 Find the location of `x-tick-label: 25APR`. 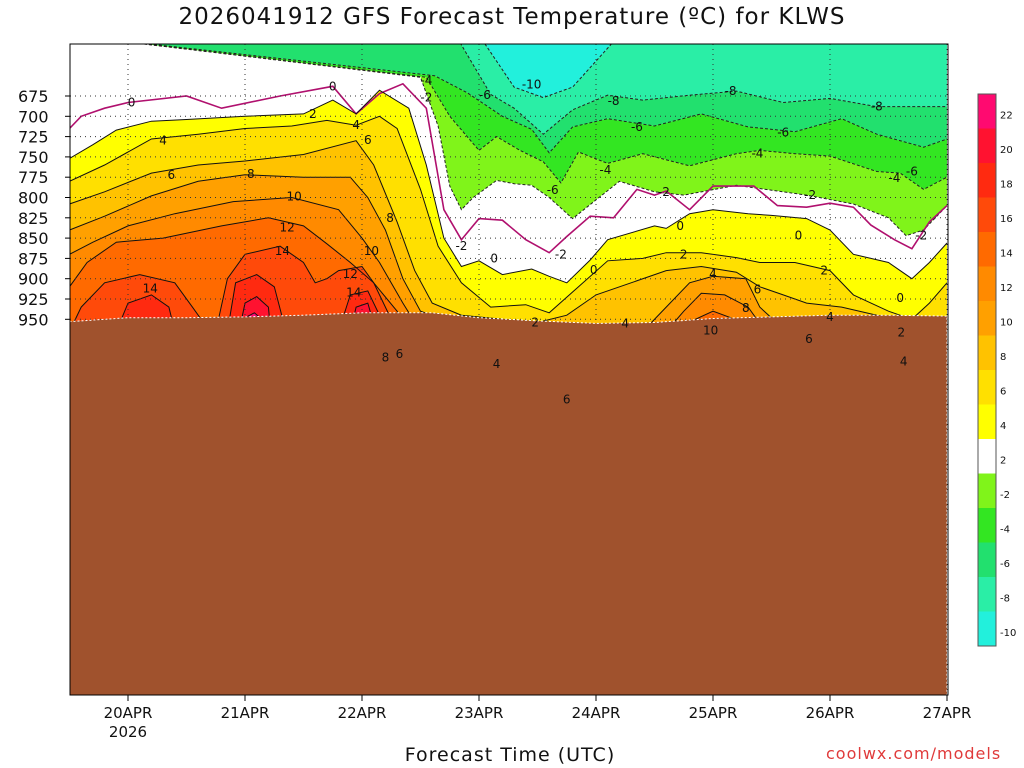

x-tick-label: 25APR is located at coordinates (713, 713).